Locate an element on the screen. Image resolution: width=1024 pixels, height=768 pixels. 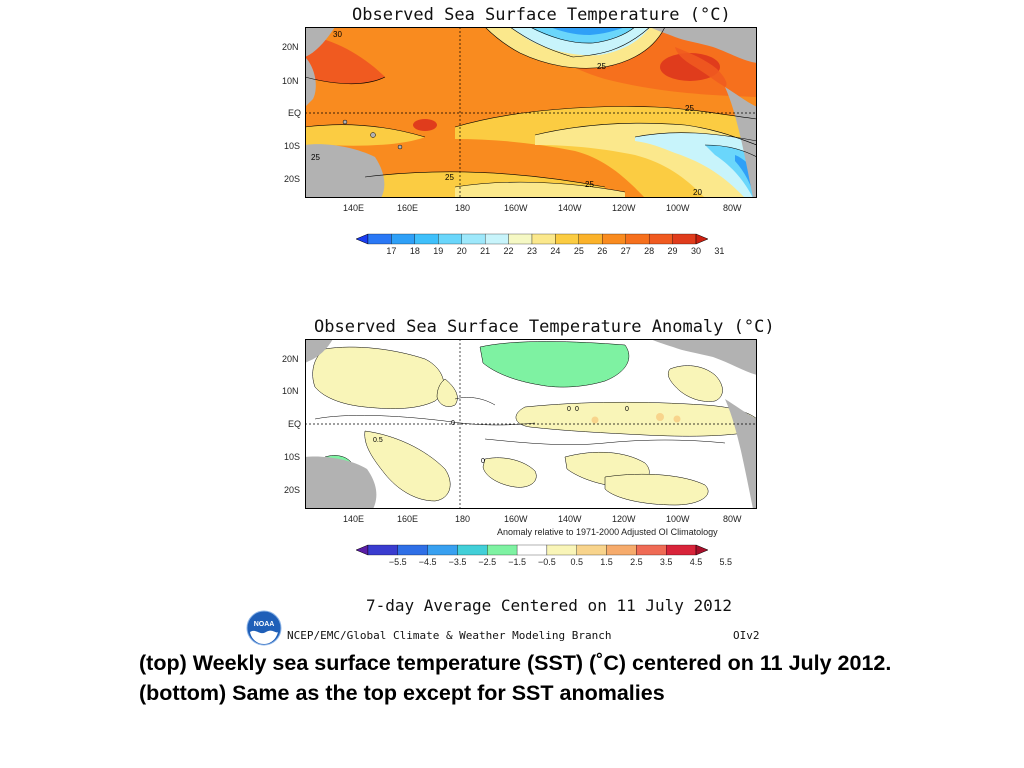
colorbar-label: 25 is located at coordinates (578, 251).